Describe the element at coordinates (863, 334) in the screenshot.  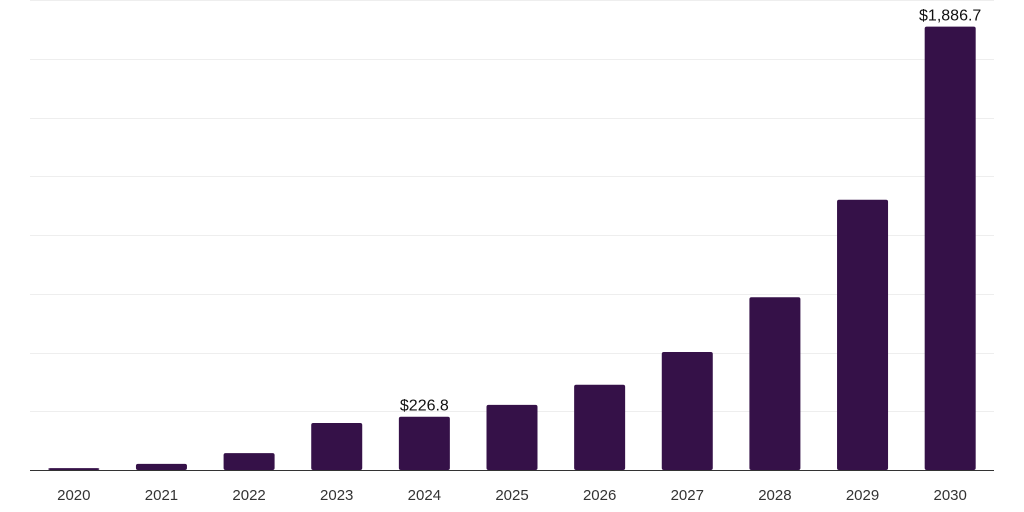
I see `bar-2029` at that location.